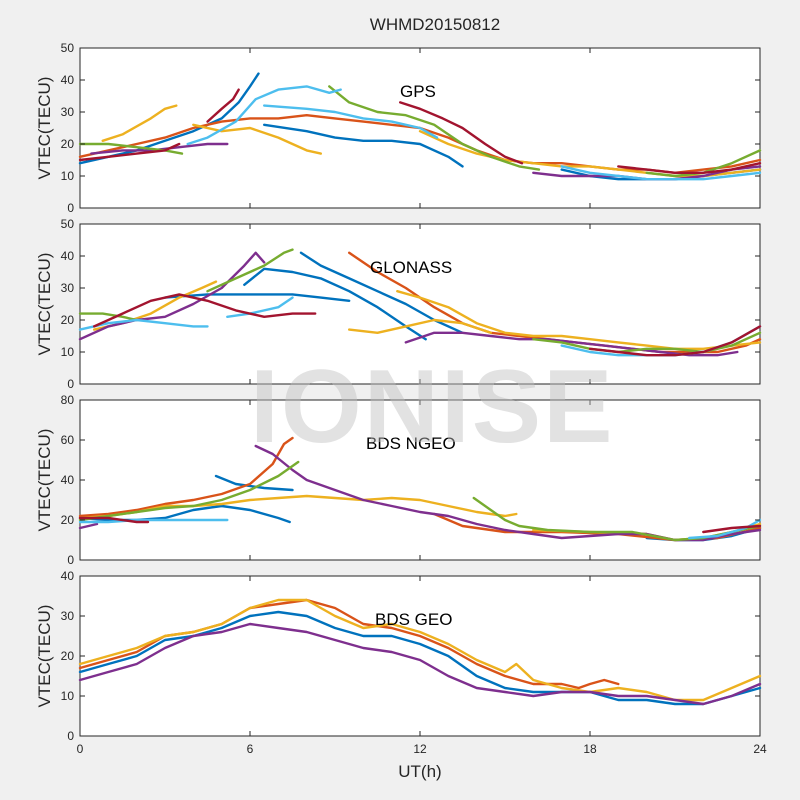 The height and width of the screenshot is (800, 800). Describe the element at coordinates (68, 400) in the screenshot. I see `y-tick-label: 80` at that location.